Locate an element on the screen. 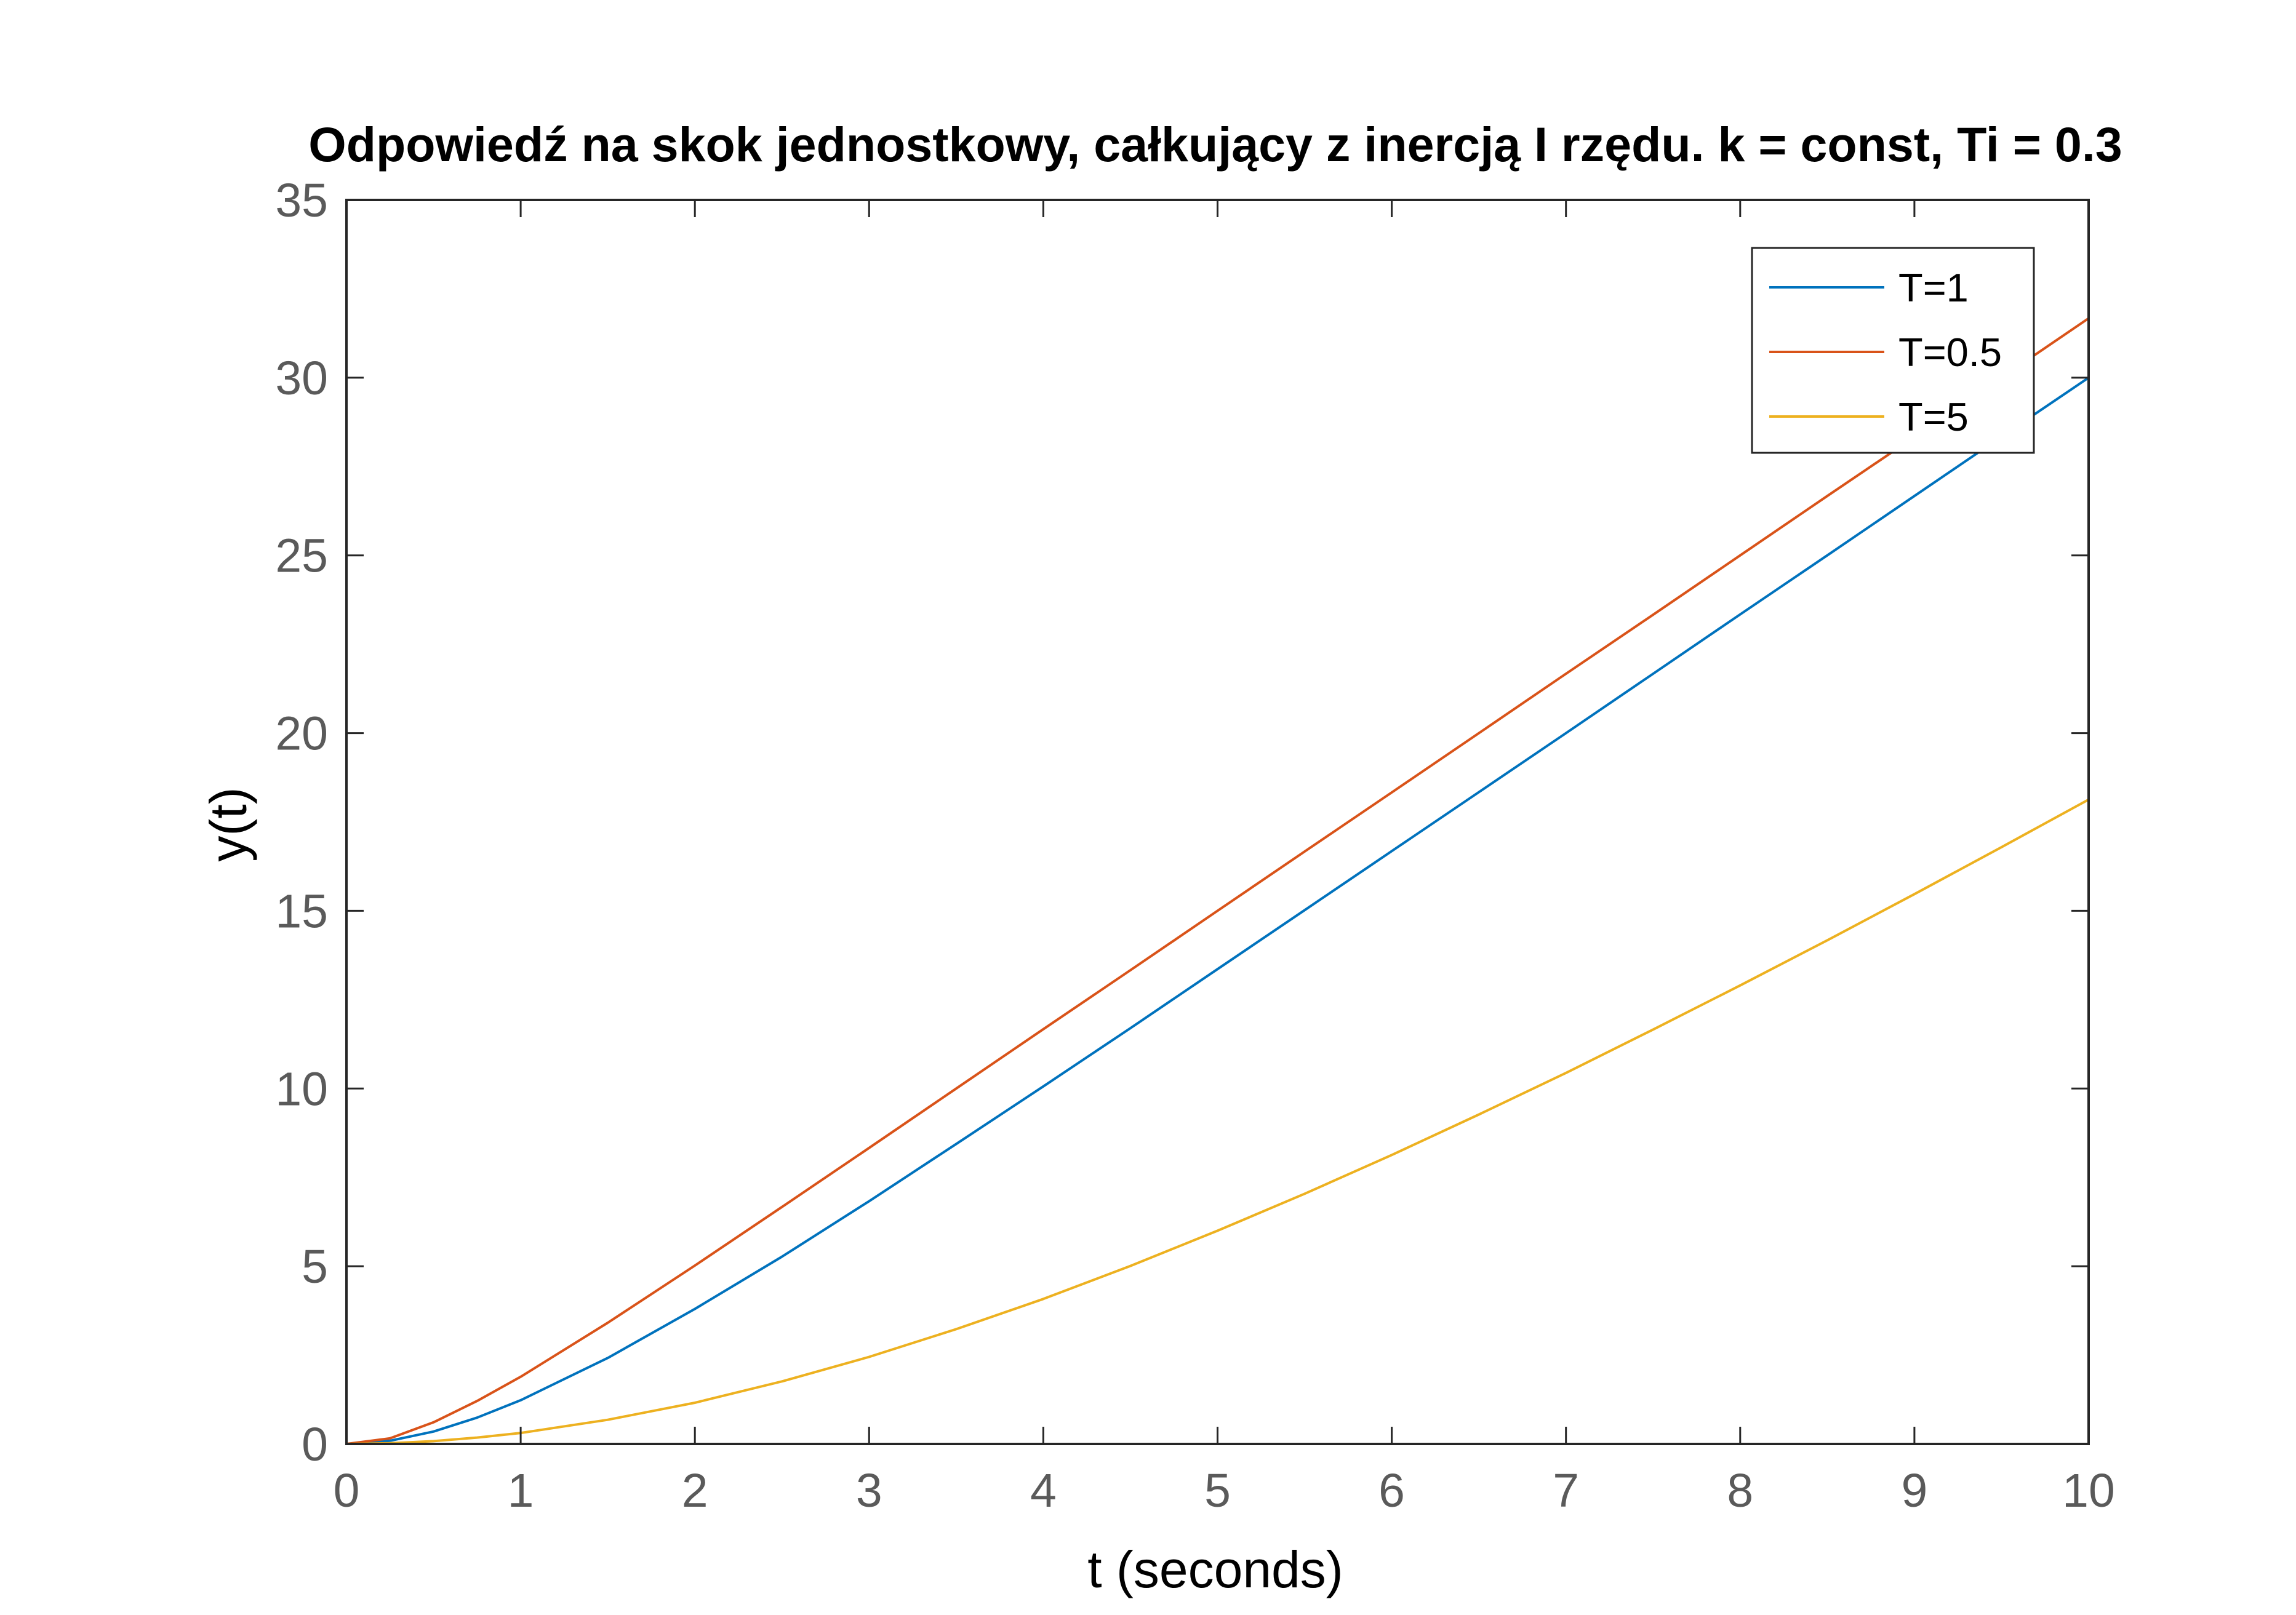  x-tick-label: 1 is located at coordinates (521, 1490).